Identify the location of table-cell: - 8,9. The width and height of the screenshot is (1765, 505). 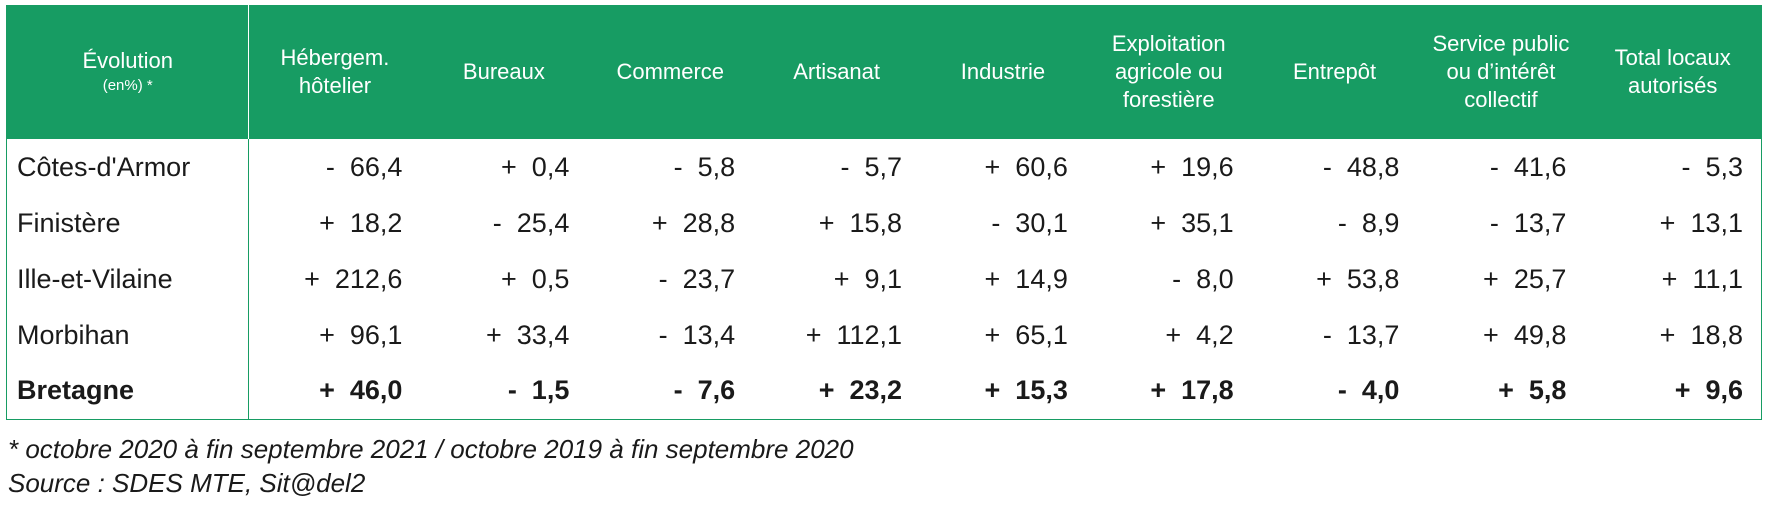
(1368, 222).